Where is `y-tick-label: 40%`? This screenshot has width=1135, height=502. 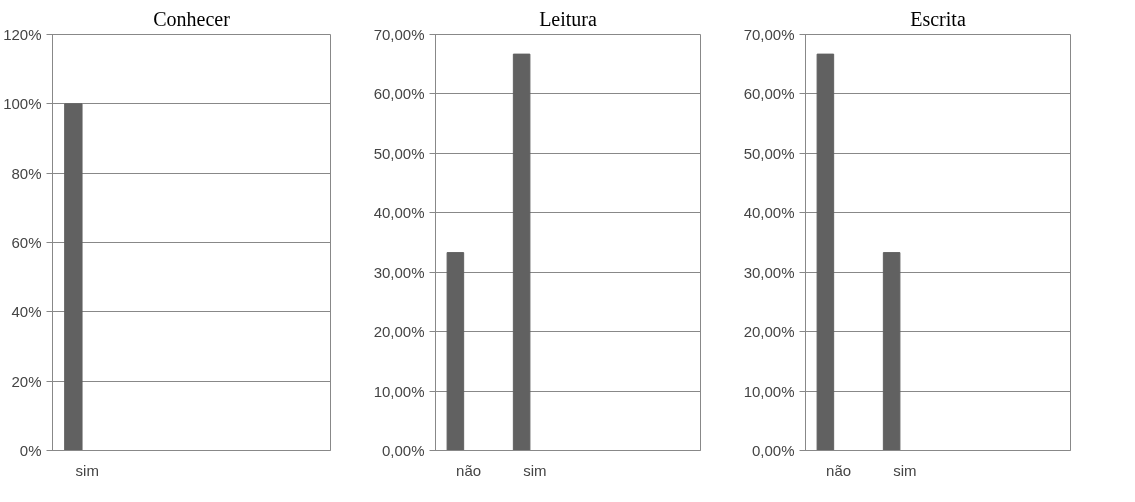 y-tick-label: 40% is located at coordinates (26, 312).